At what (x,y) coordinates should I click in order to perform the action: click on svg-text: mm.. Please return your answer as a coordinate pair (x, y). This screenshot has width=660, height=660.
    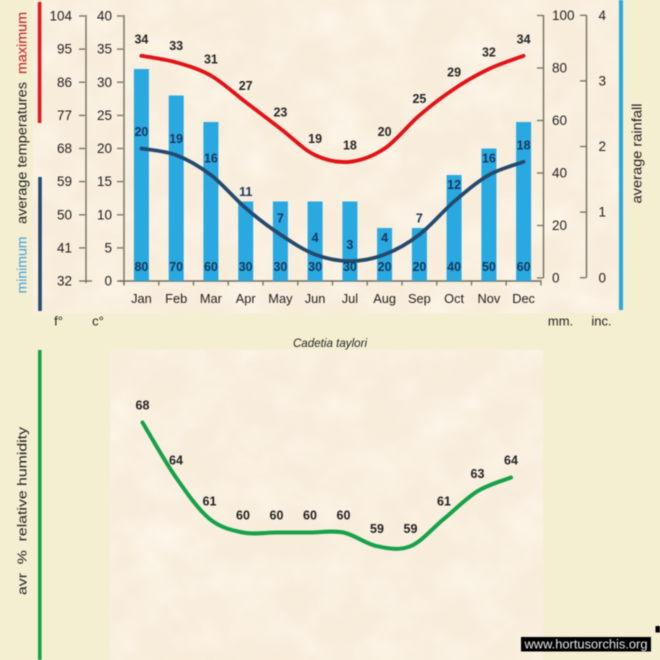
    Looking at the image, I should click on (560, 321).